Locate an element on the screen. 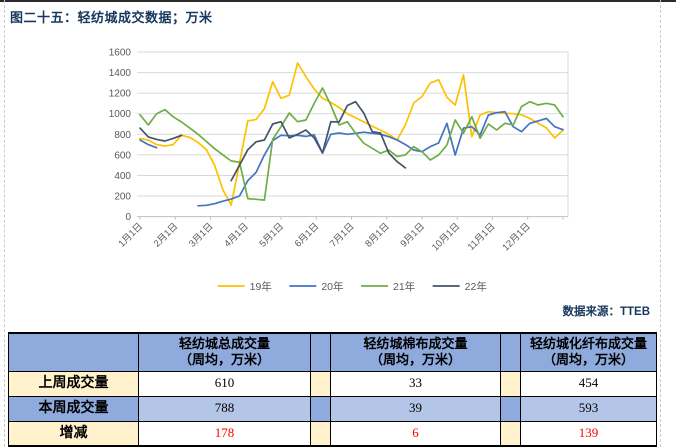 The height and width of the screenshot is (447, 676). legend-item-2: 21年 is located at coordinates (388, 286).